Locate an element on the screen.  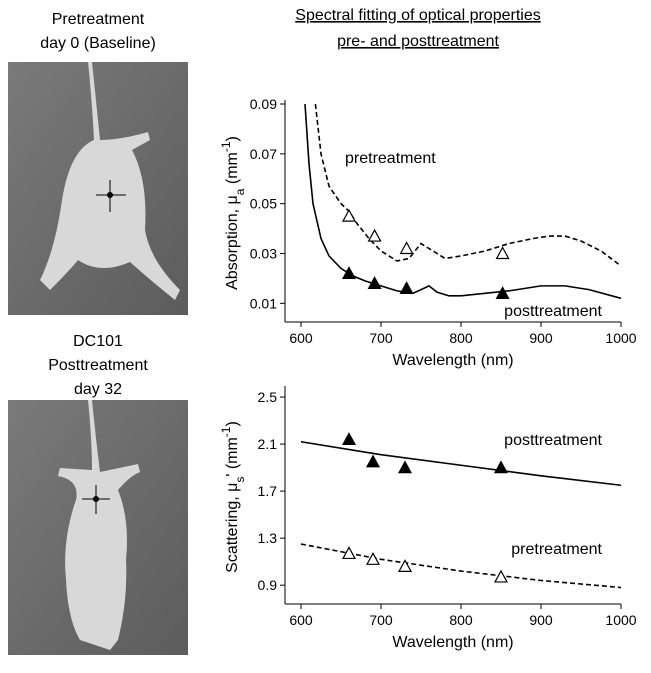
y-axis-label-part: (mm is located at coordinates (232, 170).